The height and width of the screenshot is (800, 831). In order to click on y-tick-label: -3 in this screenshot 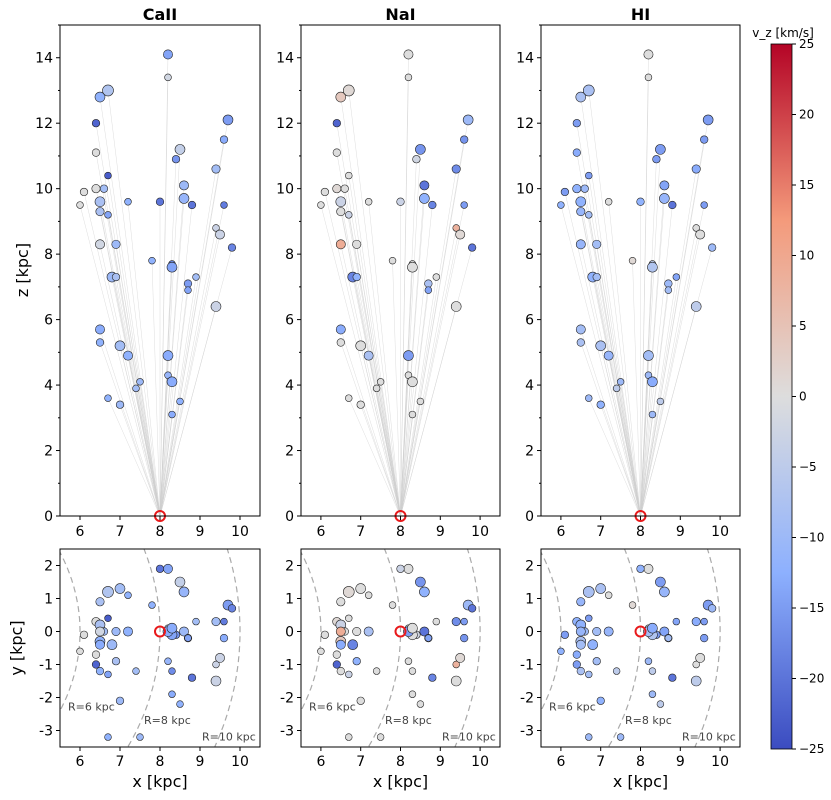, I will do `click(287, 732)`.